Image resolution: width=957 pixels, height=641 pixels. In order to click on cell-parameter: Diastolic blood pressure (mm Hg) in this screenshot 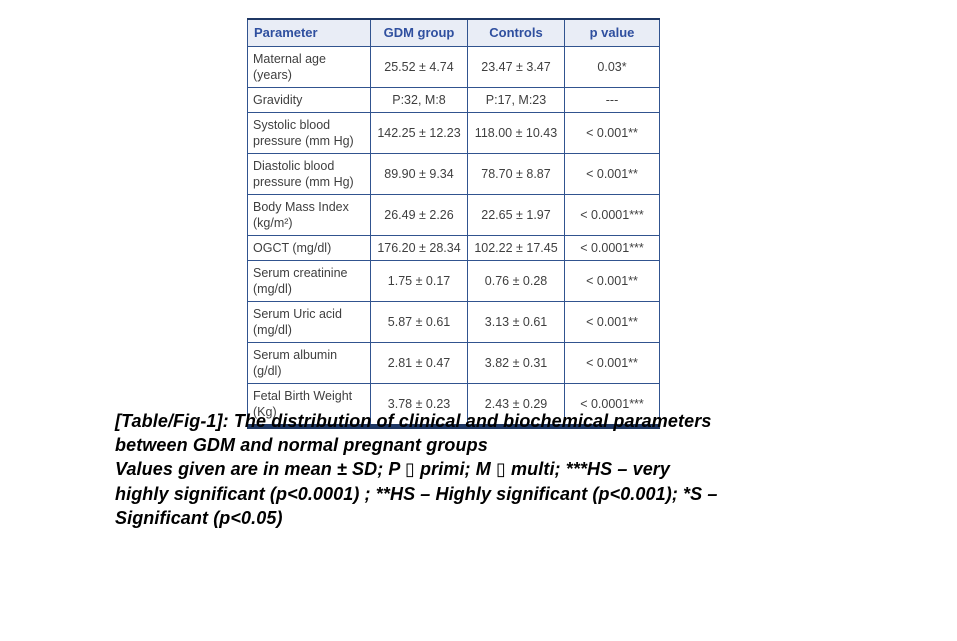, I will do `click(309, 174)`.